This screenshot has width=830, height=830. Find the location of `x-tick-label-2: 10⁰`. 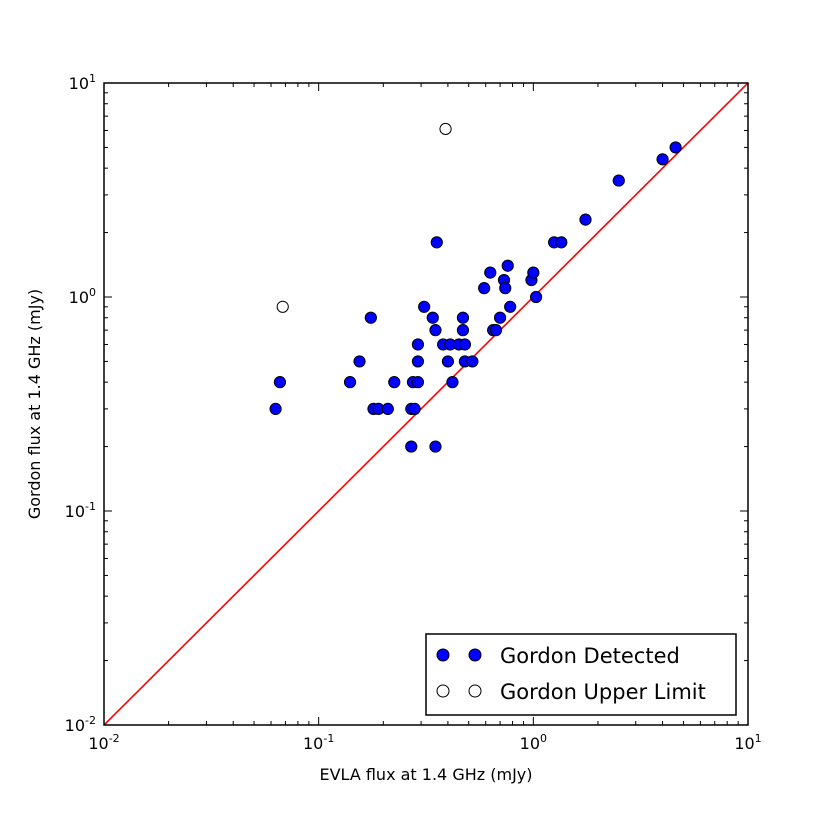

x-tick-label-2: 10⁰ is located at coordinates (533, 742).